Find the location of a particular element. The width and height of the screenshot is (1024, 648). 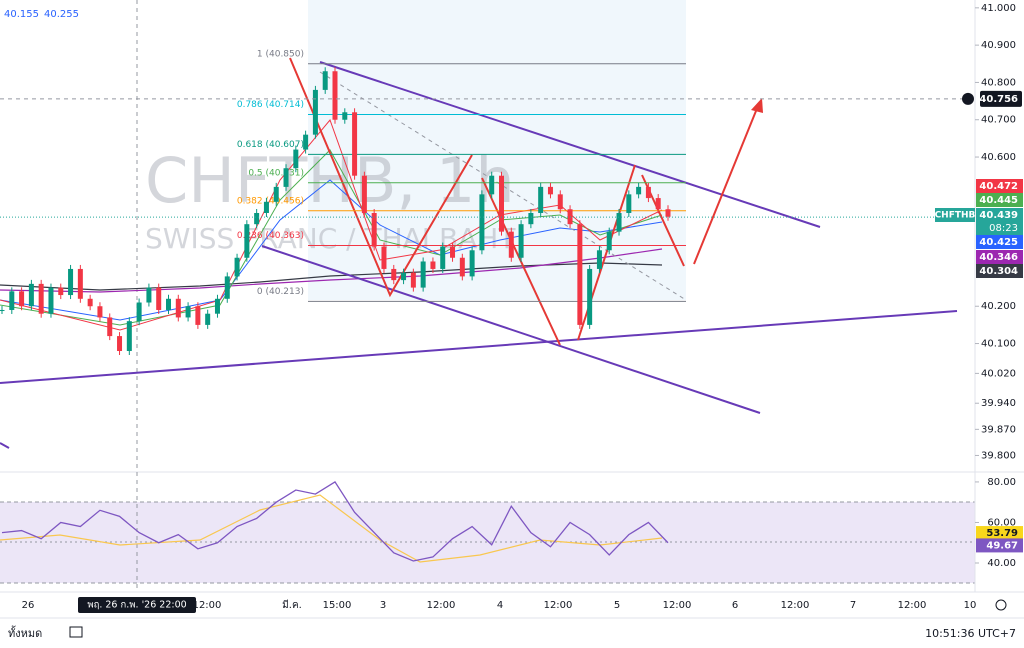

wave-arrow is located at coordinates (726, 185).